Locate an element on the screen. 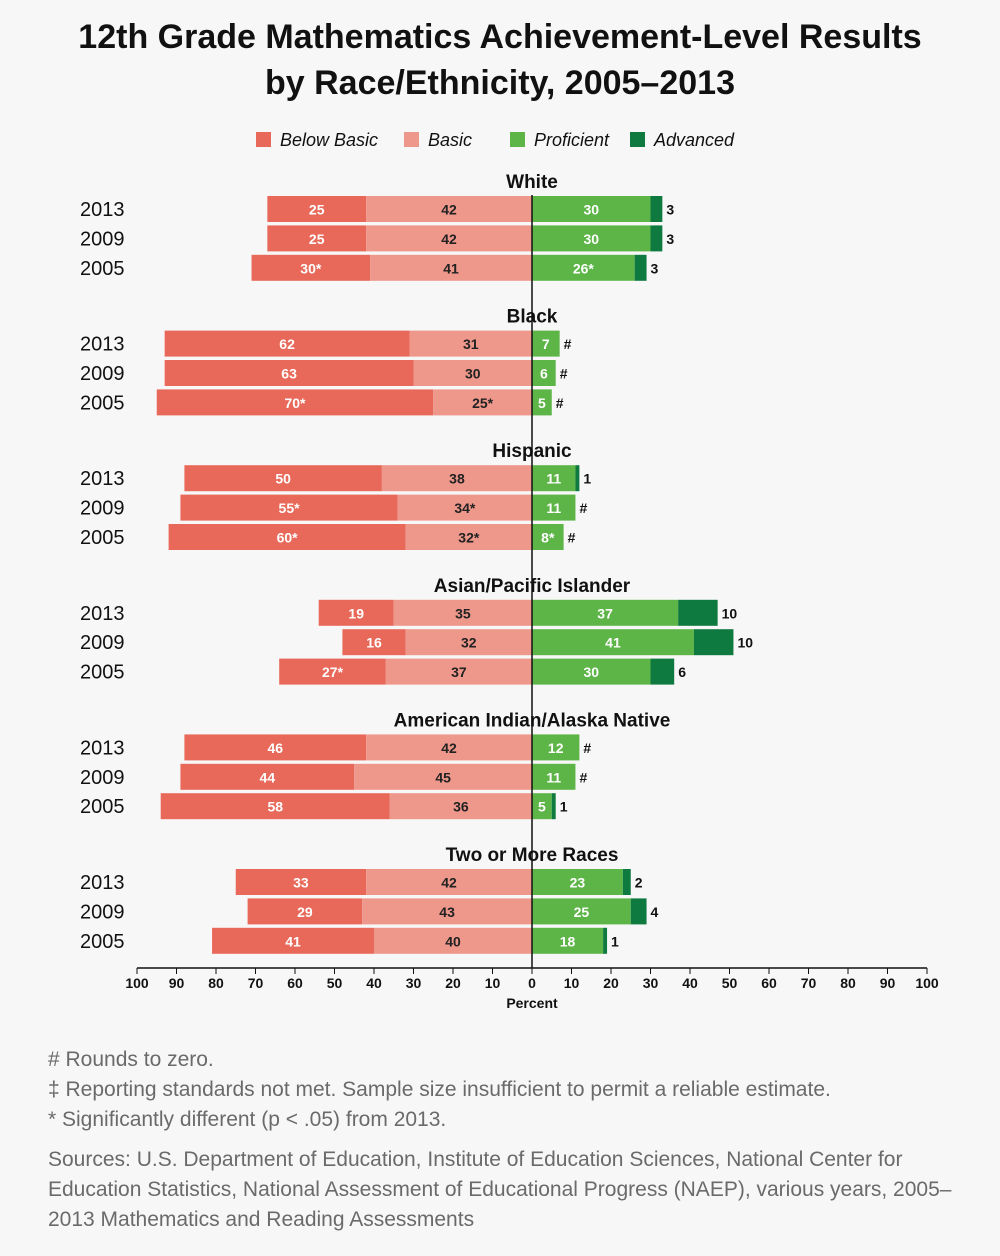 The image size is (1000, 1256). data-label: 6 is located at coordinates (544, 374).